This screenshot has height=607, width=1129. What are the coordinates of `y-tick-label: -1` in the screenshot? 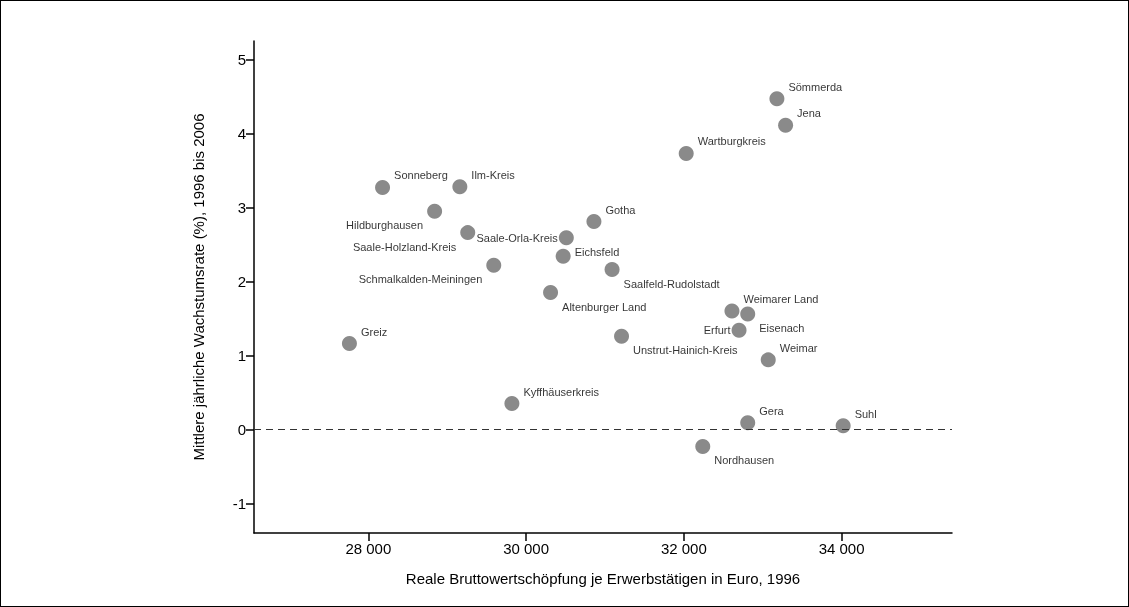 It's located at (239, 503).